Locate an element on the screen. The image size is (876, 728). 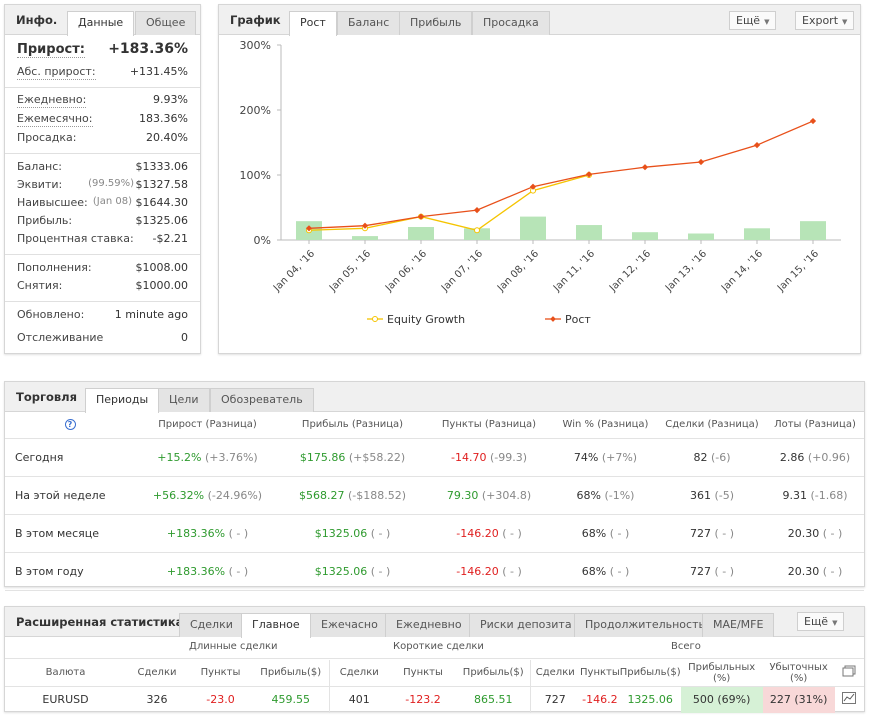
tab-hourly: Ежечасно is located at coordinates (349, 625).